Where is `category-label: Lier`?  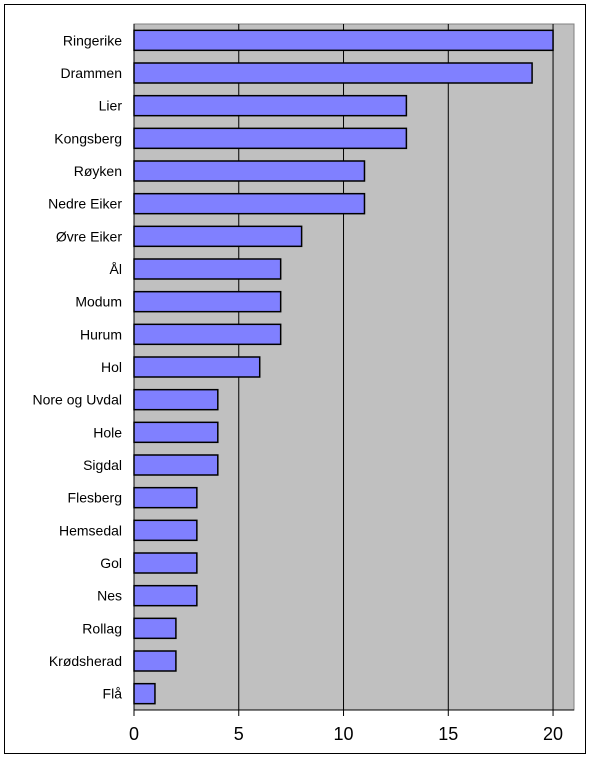
category-label: Lier is located at coordinates (111, 106).